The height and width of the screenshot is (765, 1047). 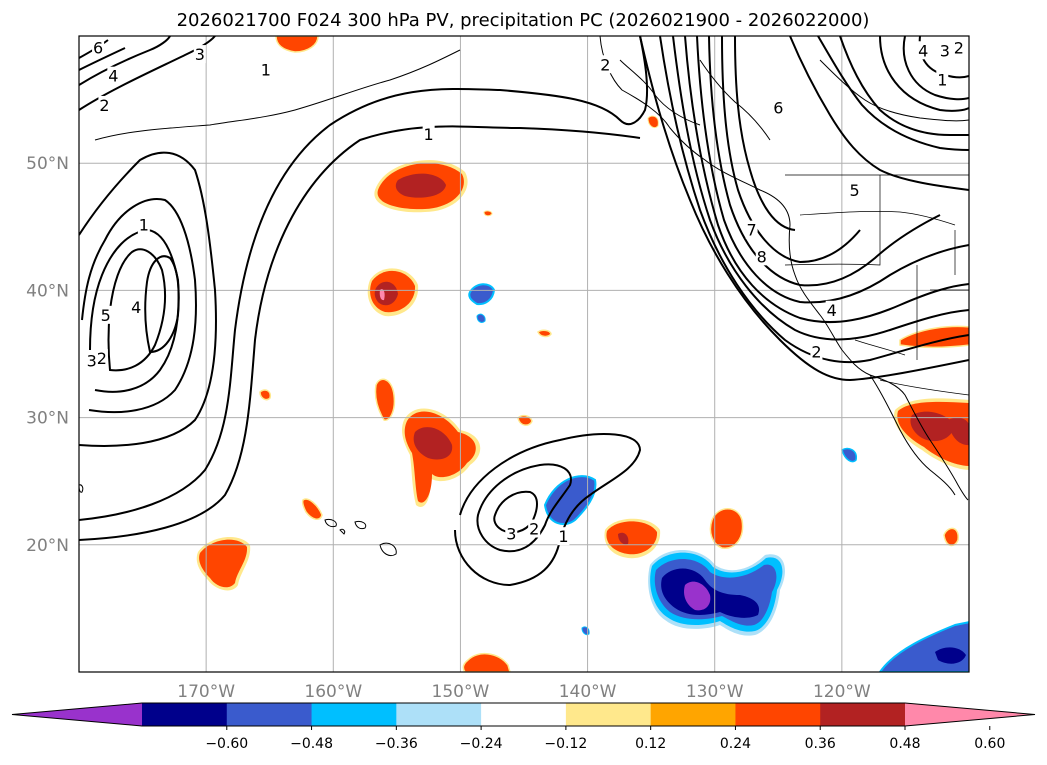 I want to click on colorbar-extend-high, so click(x=970, y=714).